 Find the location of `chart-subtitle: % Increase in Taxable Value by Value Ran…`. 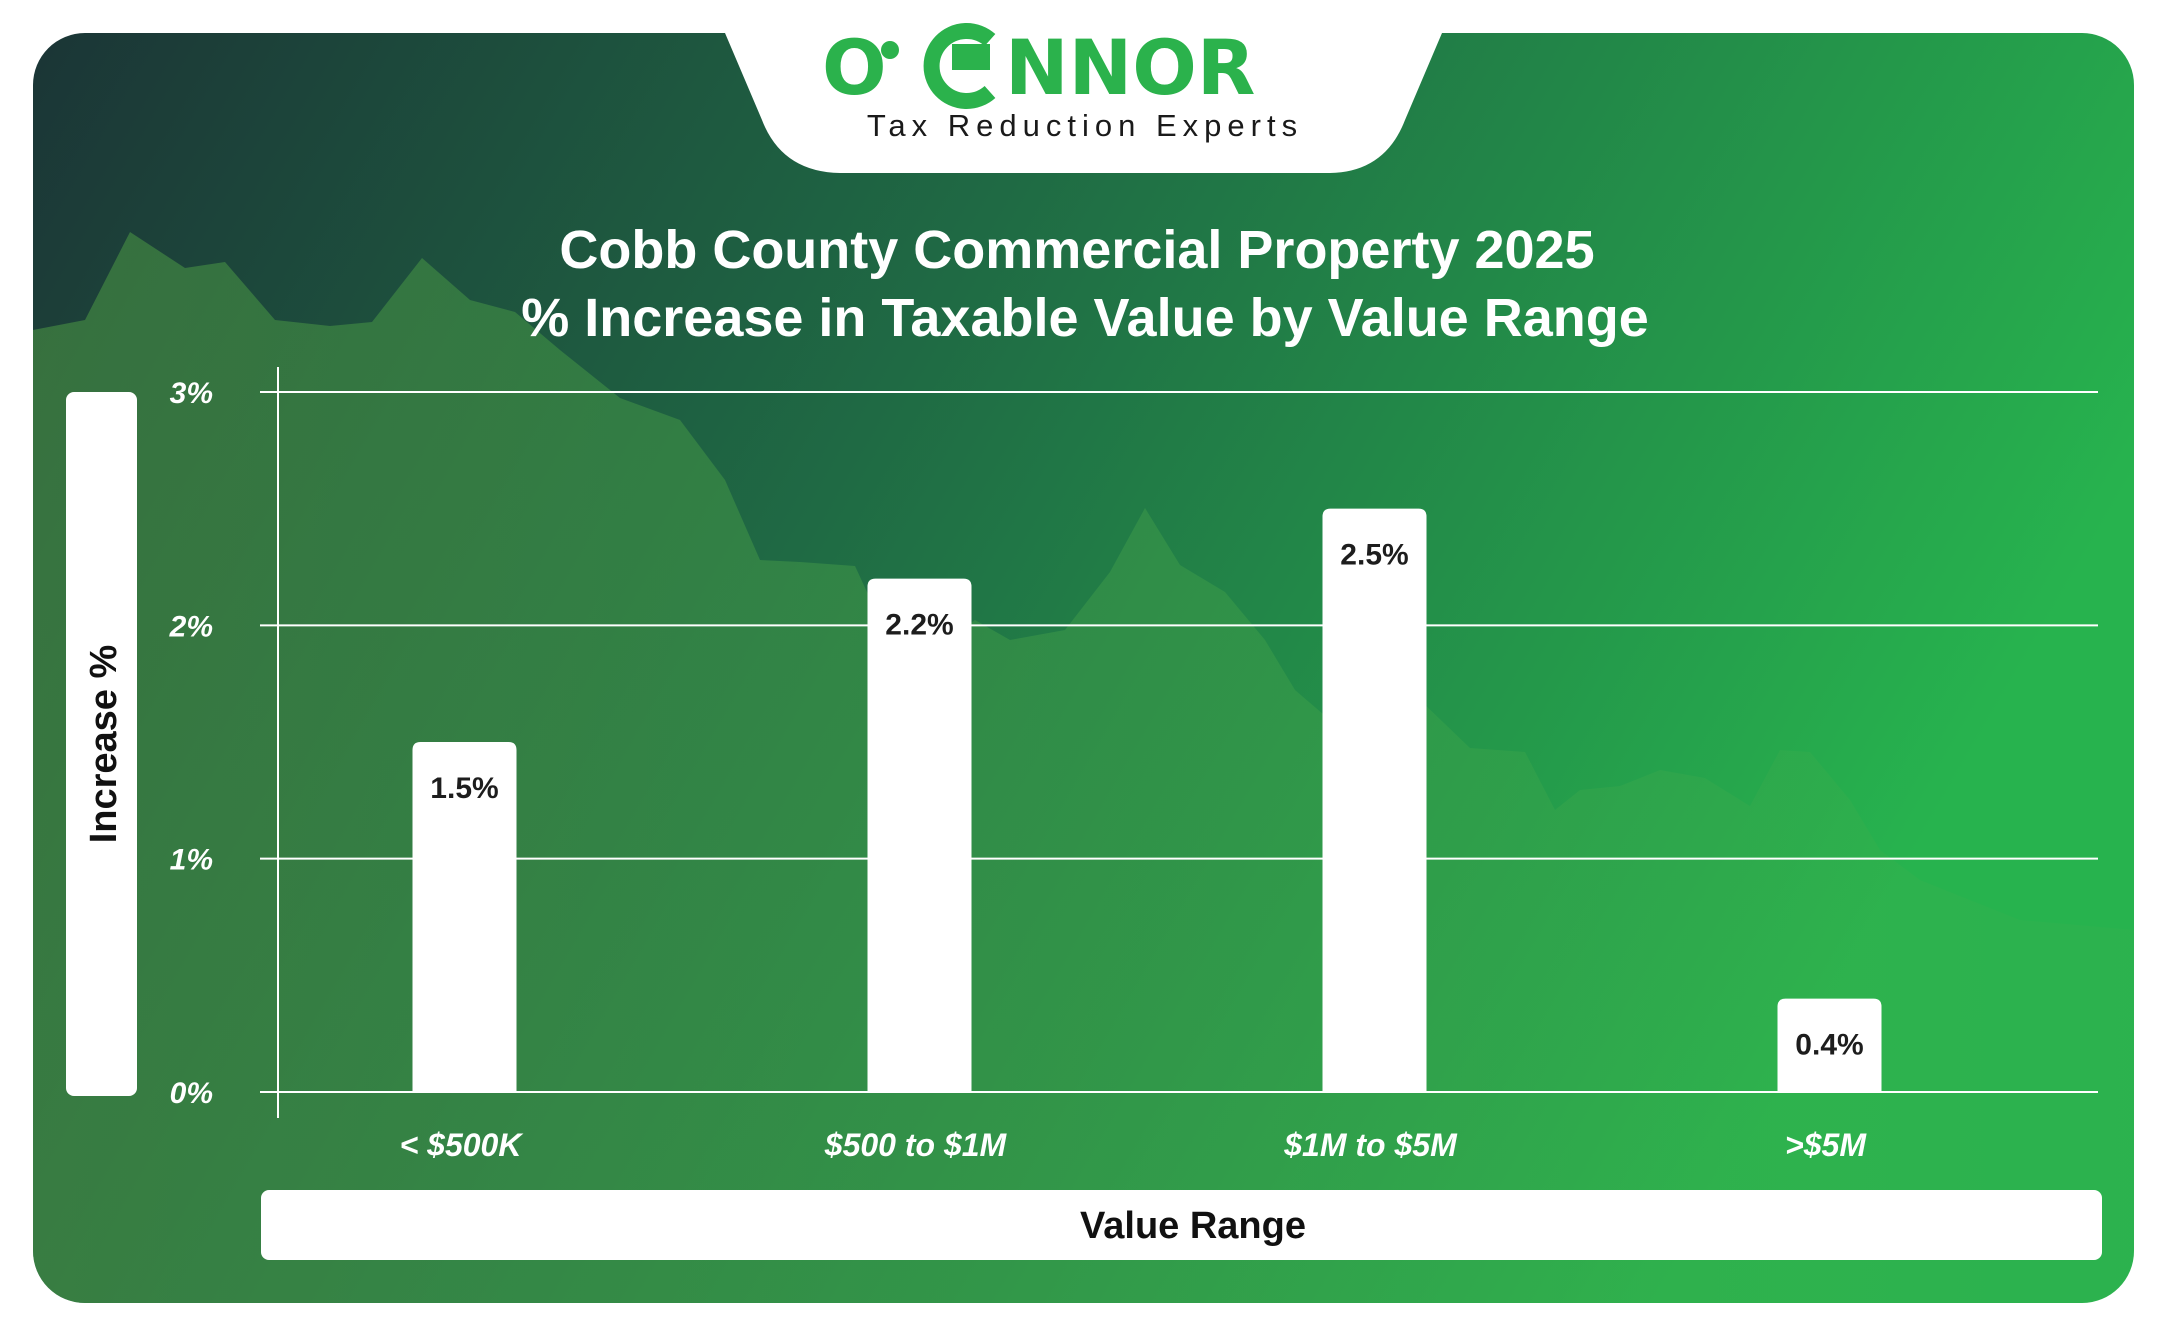

chart-subtitle: % Increase in Taxable Value by Value Ran… is located at coordinates (1085, 318).